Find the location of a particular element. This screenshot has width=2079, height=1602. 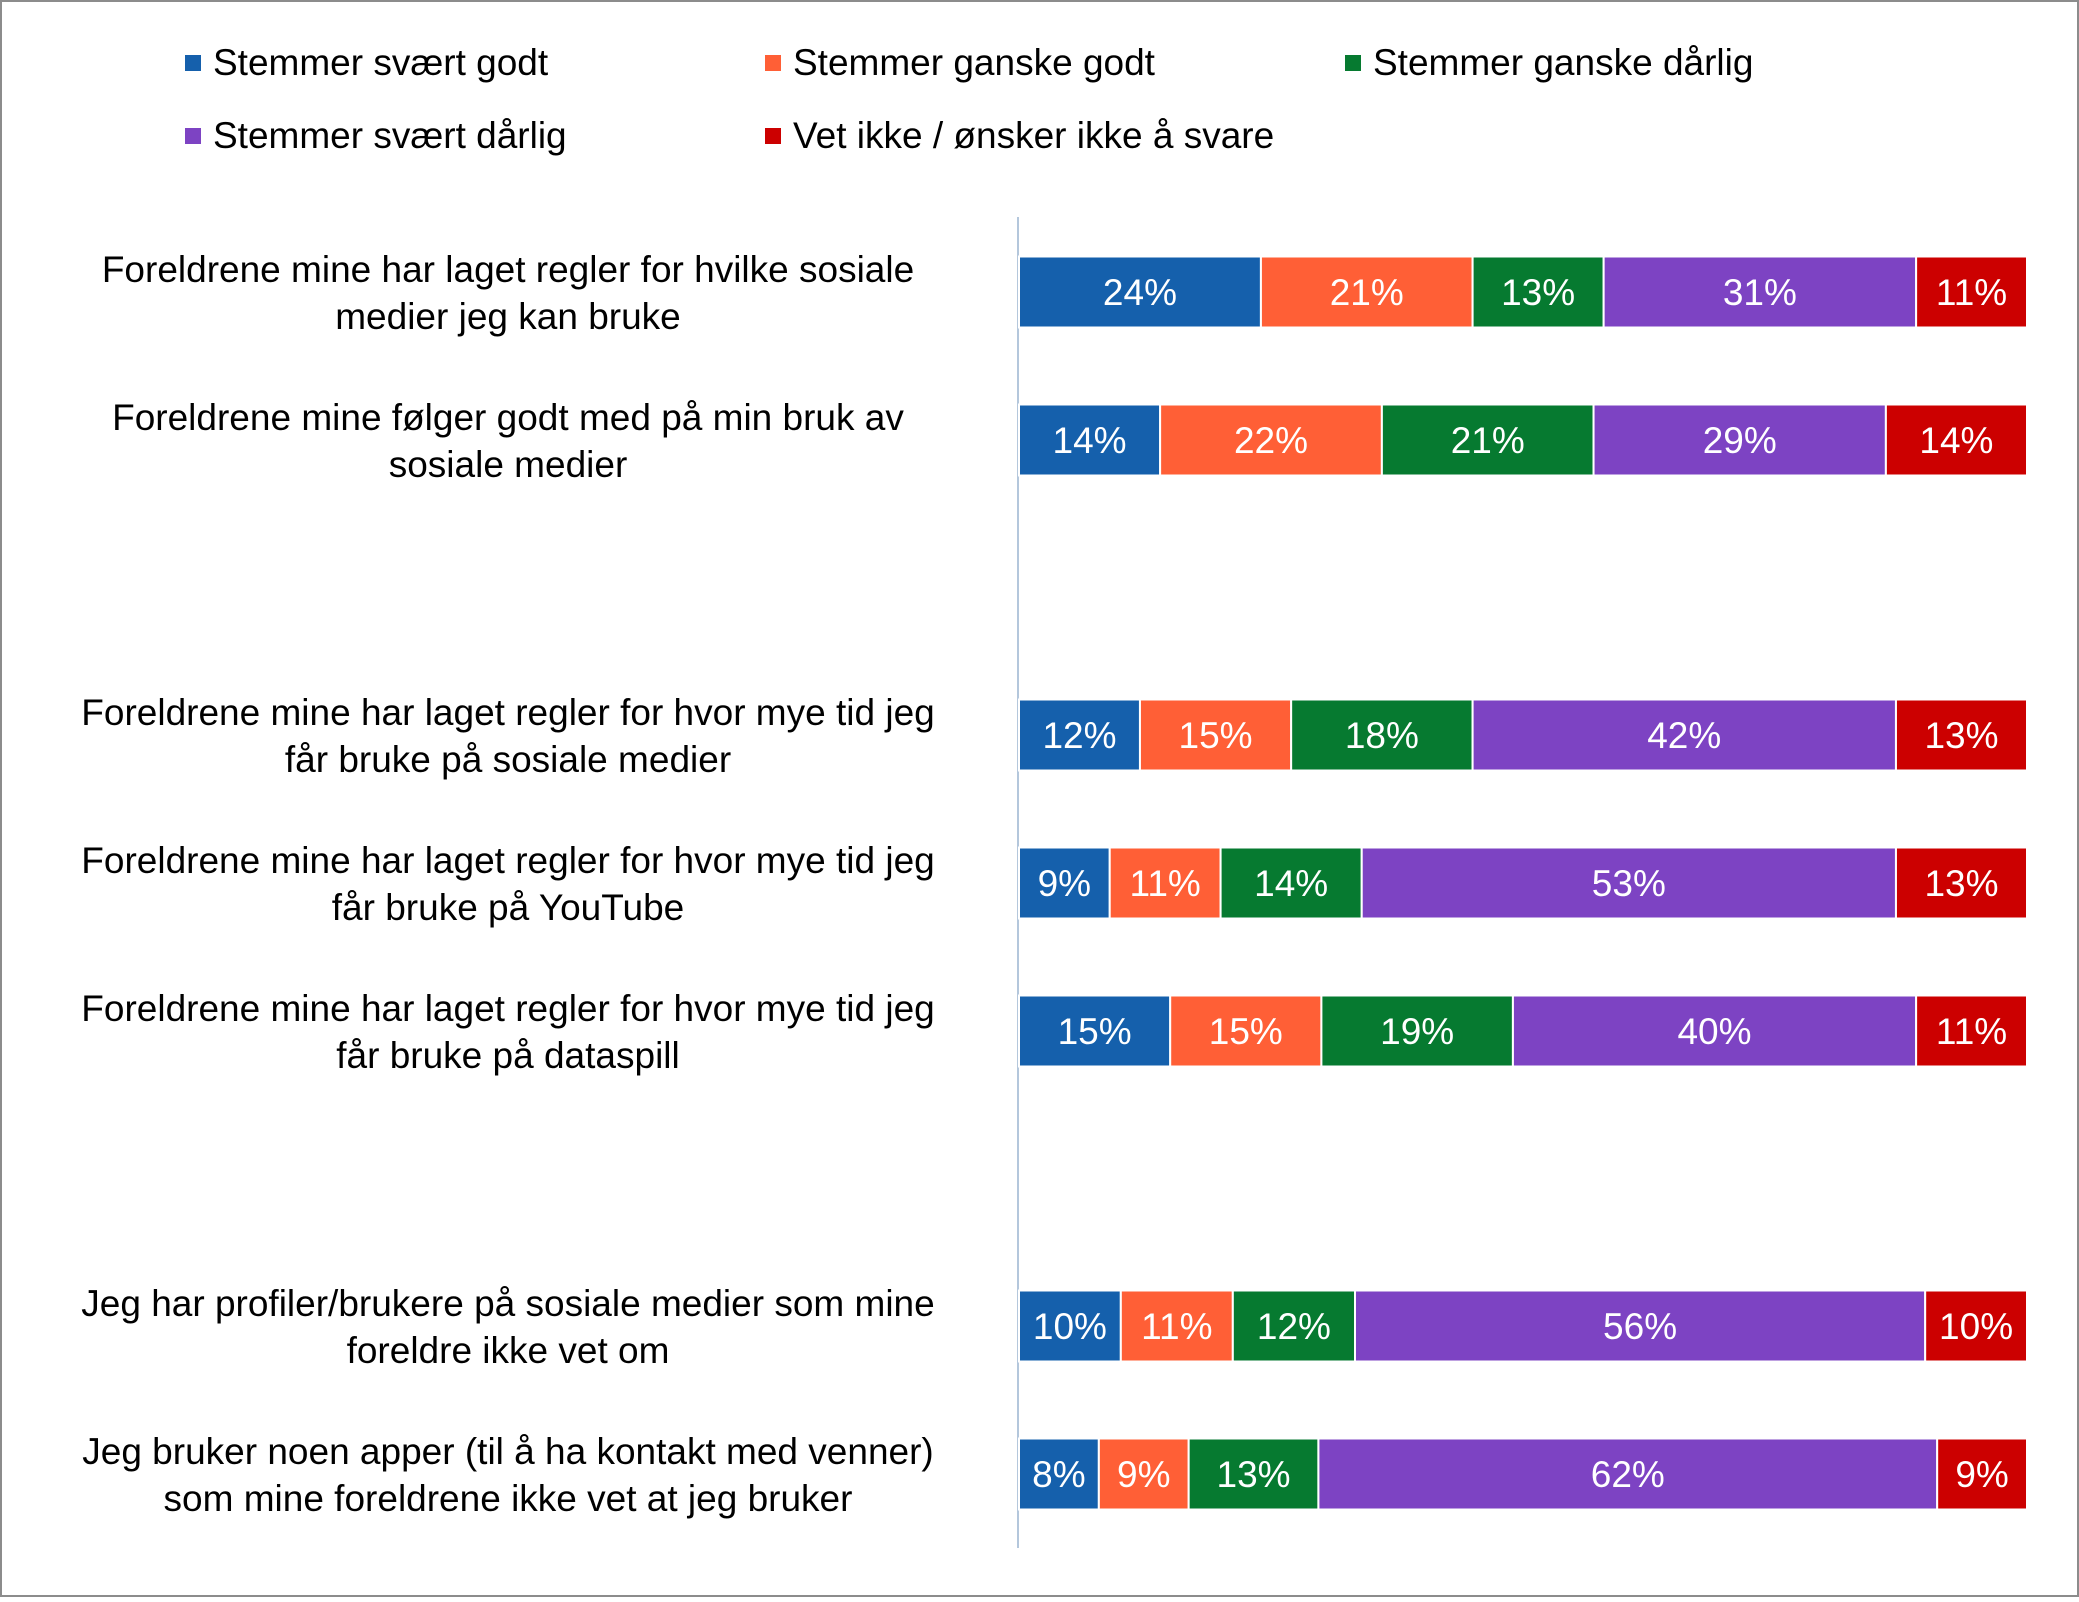

data-label-r1-s5: 11% is located at coordinates (1971, 292).